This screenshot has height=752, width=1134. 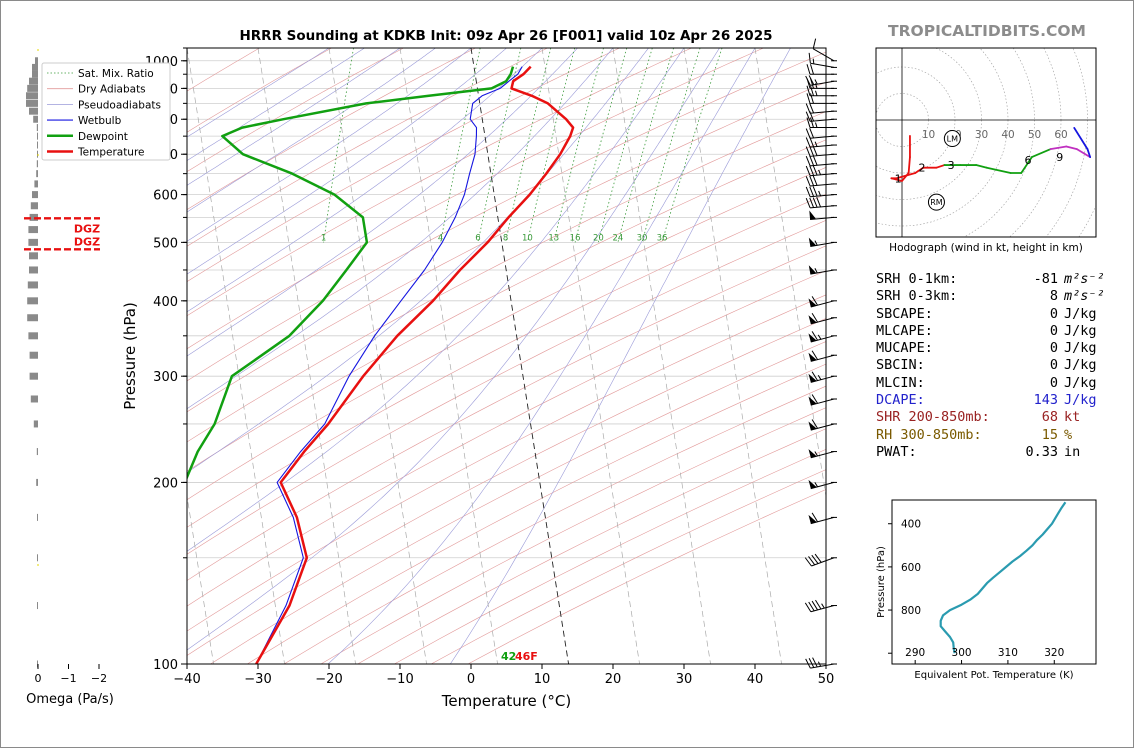 I want to click on y-axis-label: Pressure (hPa), so click(x=130, y=356).